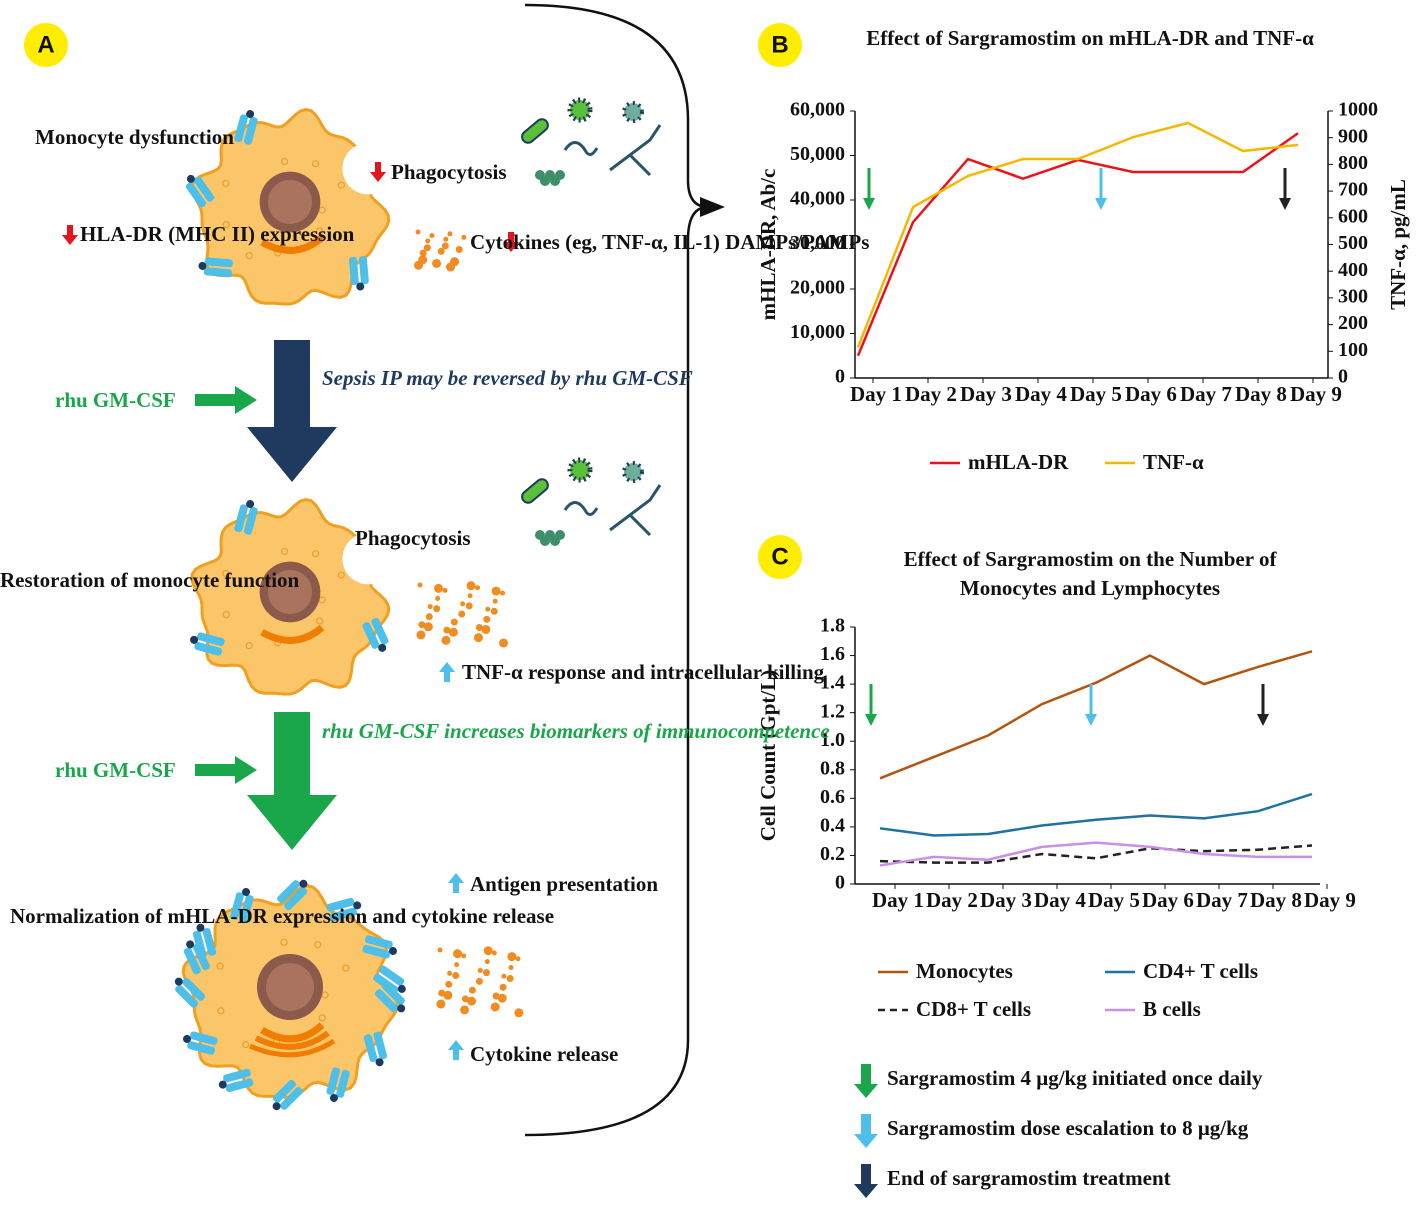  What do you see at coordinates (974, 1009) in the screenshot?
I see `legend-label: CD8+ T cells` at bounding box center [974, 1009].